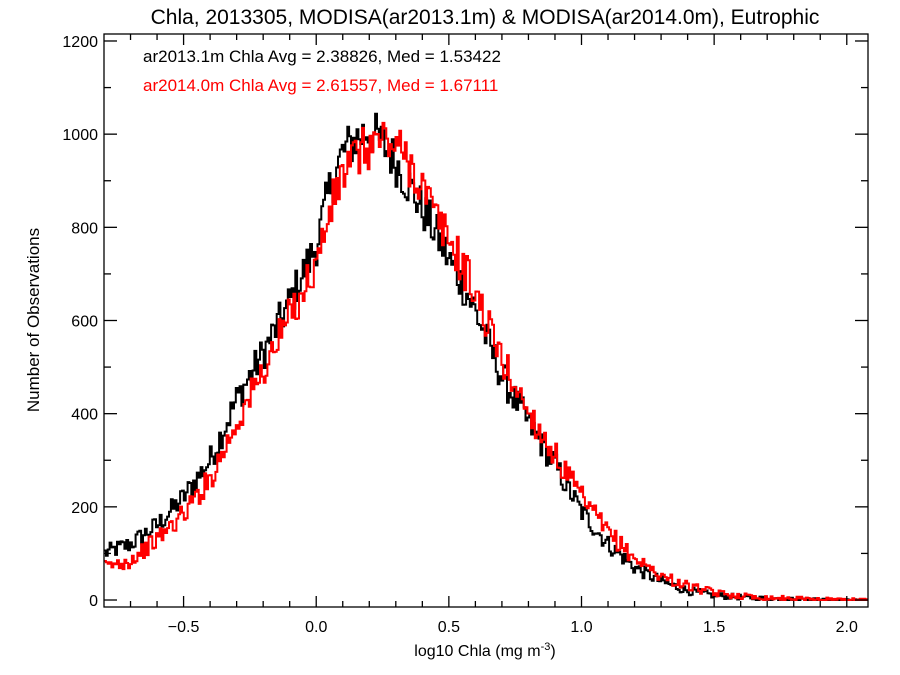  What do you see at coordinates (84, 322) in the screenshot?
I see `y-tick-label: 600` at bounding box center [84, 322].